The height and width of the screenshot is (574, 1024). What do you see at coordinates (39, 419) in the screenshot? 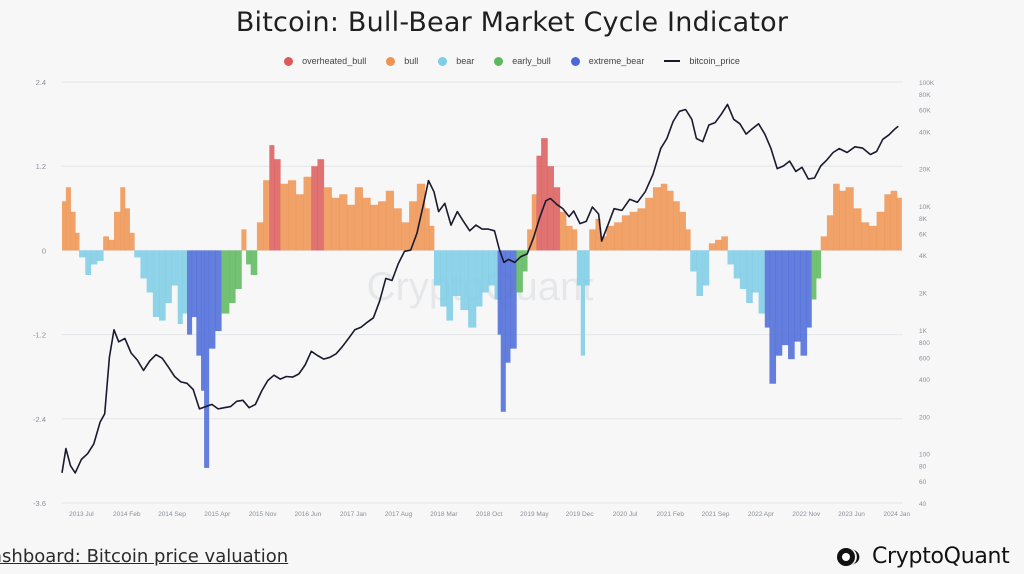
I see `y-left-tick-label: -2.4` at bounding box center [39, 419].